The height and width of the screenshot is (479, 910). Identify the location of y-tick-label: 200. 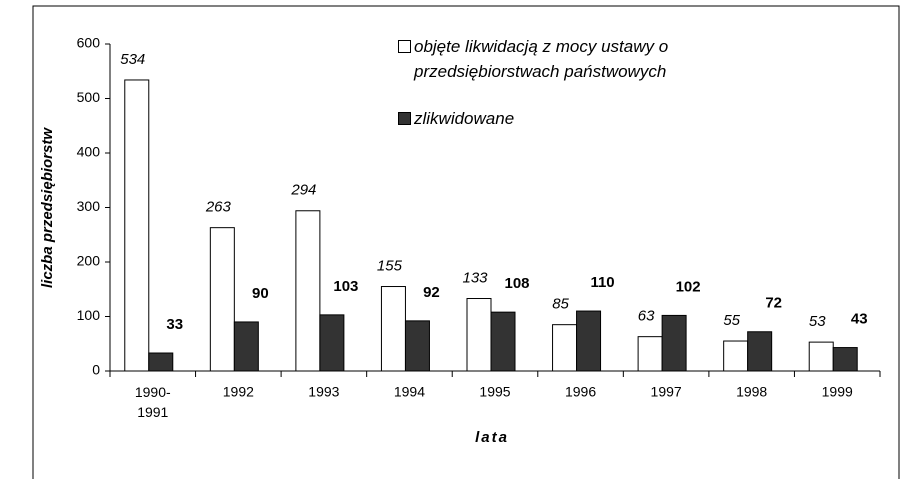
(89, 261).